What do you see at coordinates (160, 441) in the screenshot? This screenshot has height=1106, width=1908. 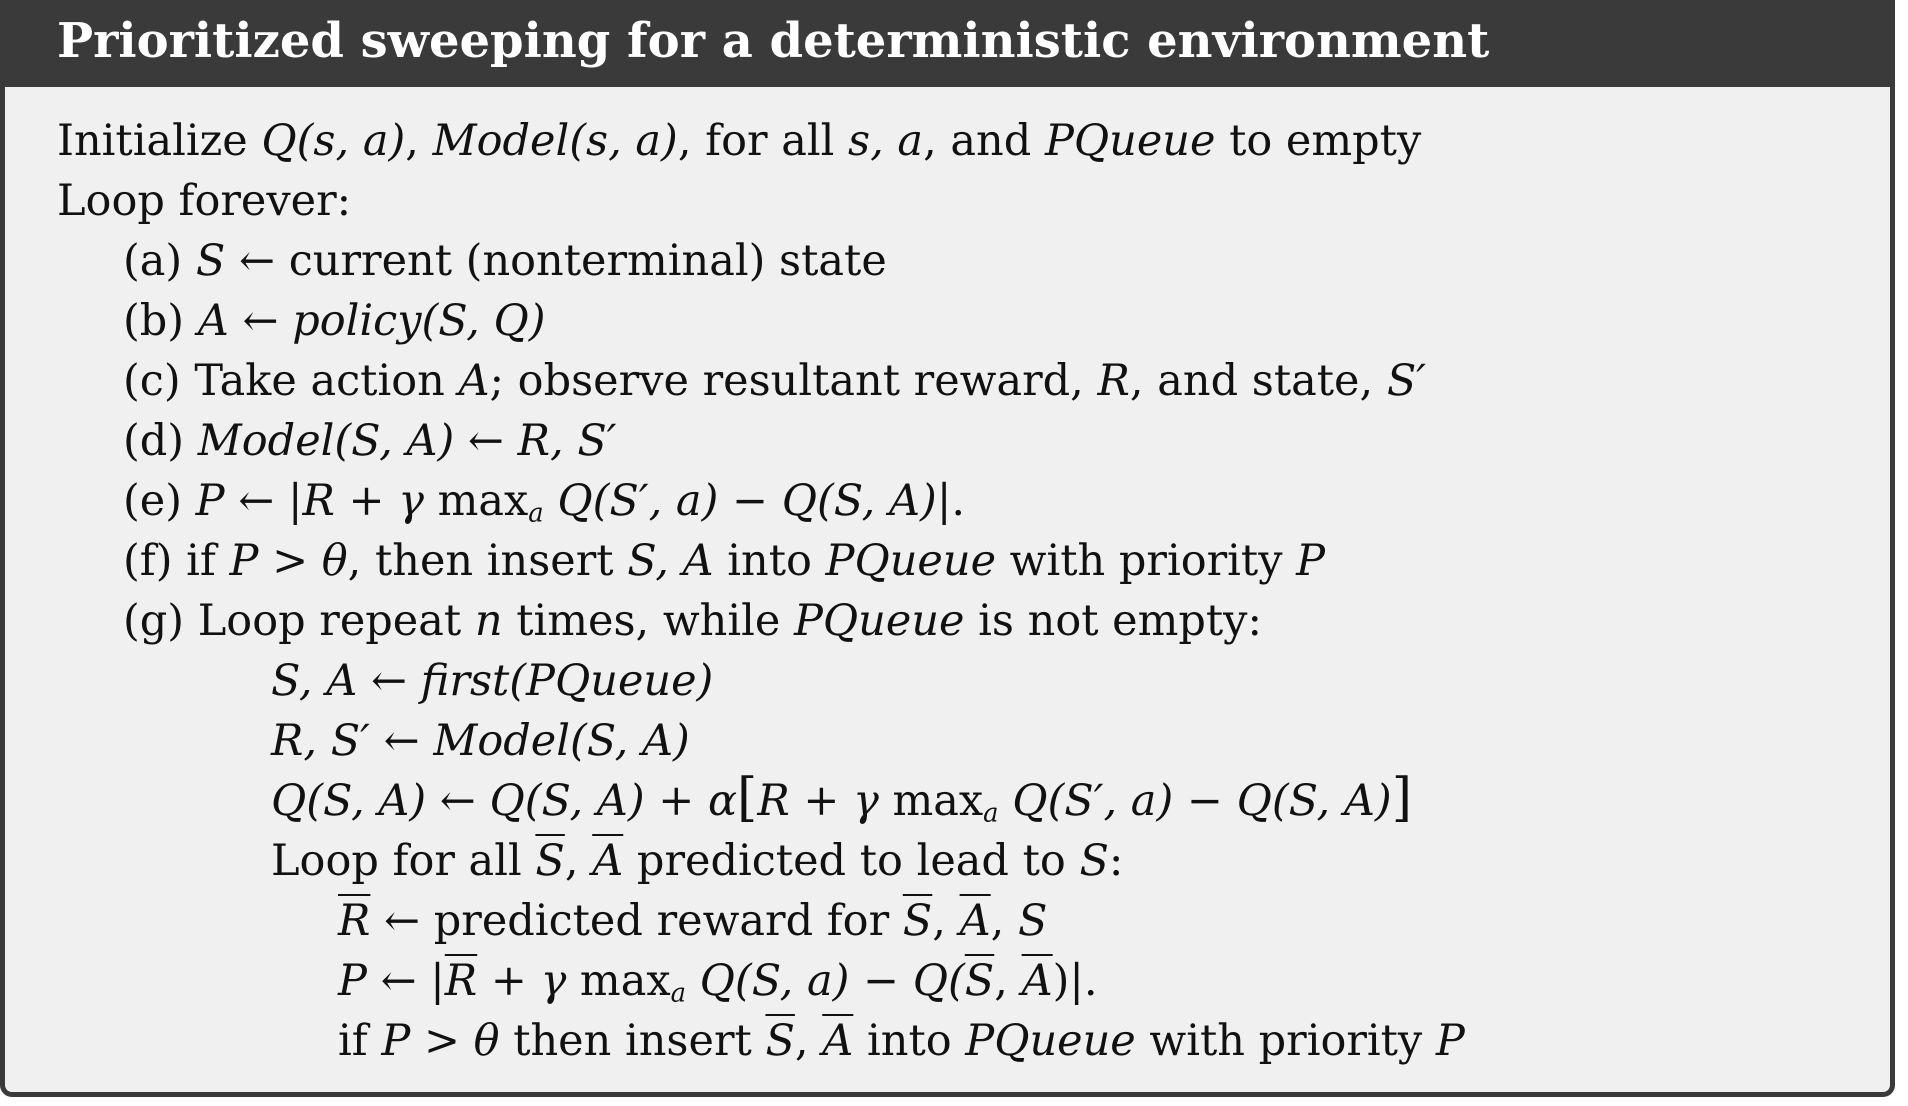 I see `step-label: (d)` at bounding box center [160, 441].